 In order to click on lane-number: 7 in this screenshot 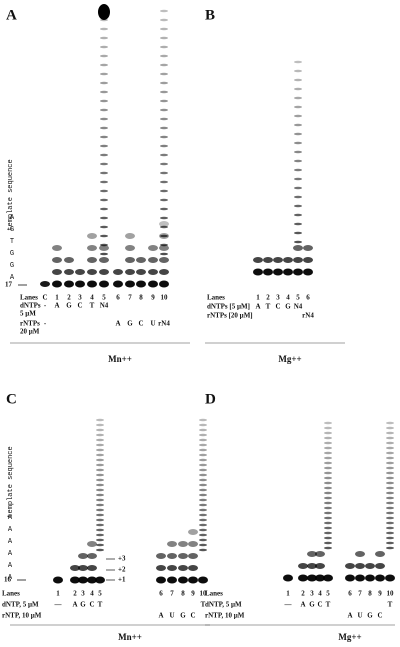, I will do `click(360, 594)`.